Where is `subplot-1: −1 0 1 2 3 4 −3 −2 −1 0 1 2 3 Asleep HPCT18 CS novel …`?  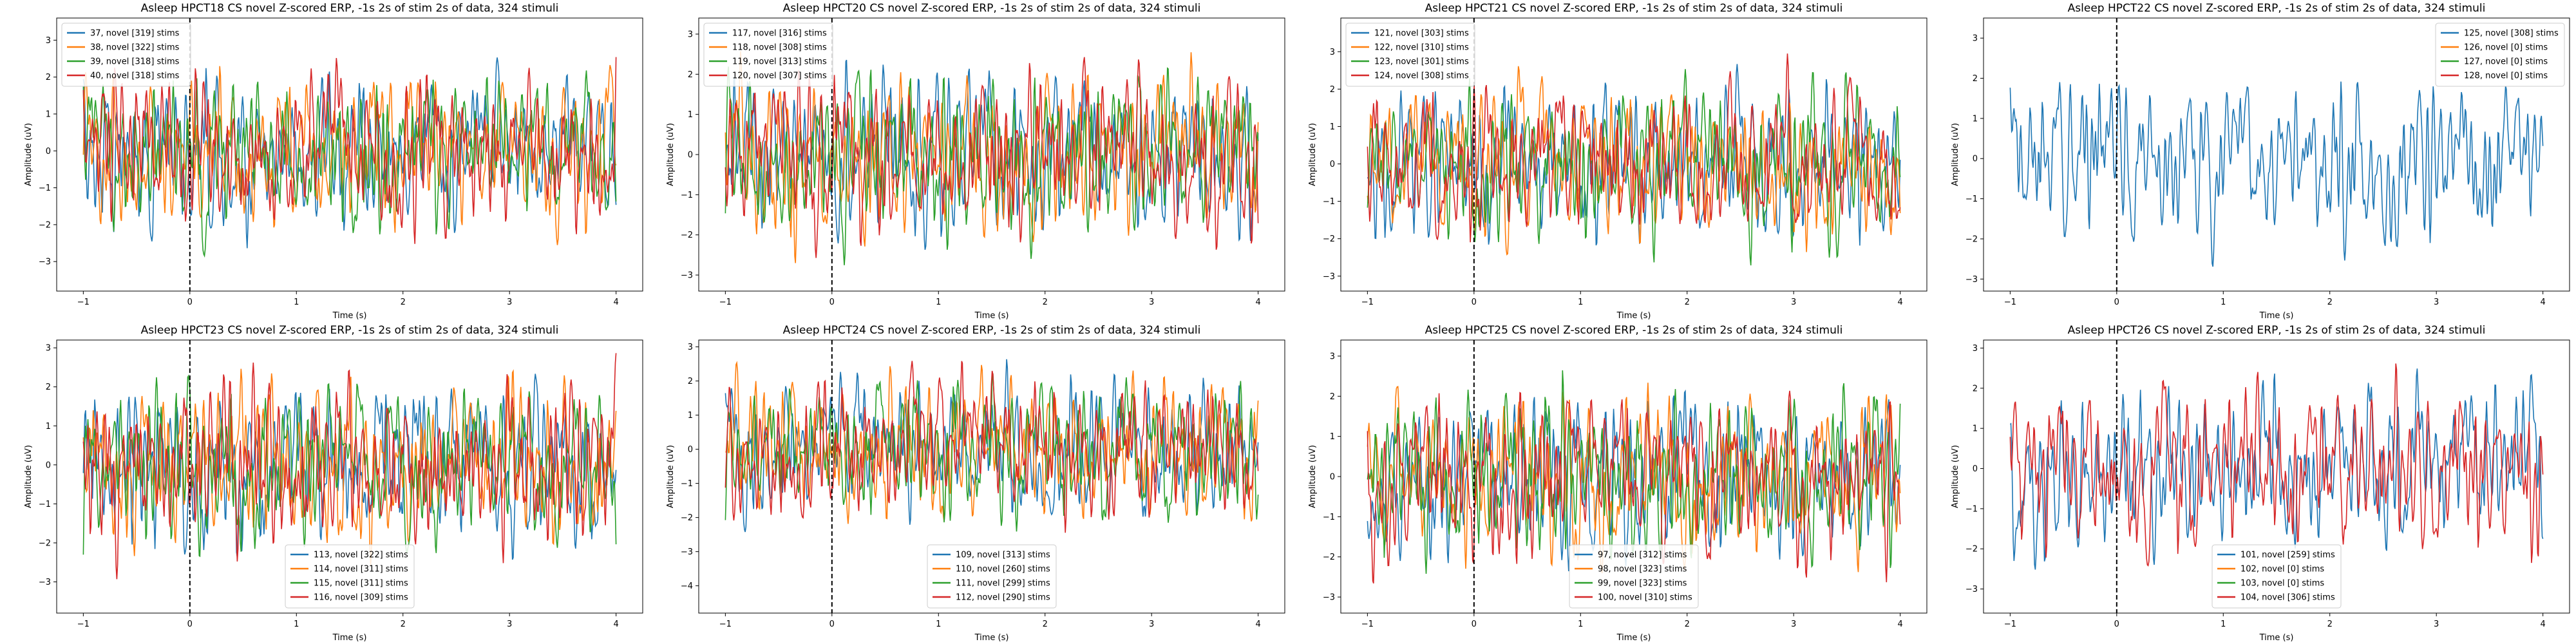 subplot-1: −1 0 1 2 3 4 −3 −2 −1 0 1 2 3 Asleep HPCT18 CS novel … is located at coordinates (334, 161).